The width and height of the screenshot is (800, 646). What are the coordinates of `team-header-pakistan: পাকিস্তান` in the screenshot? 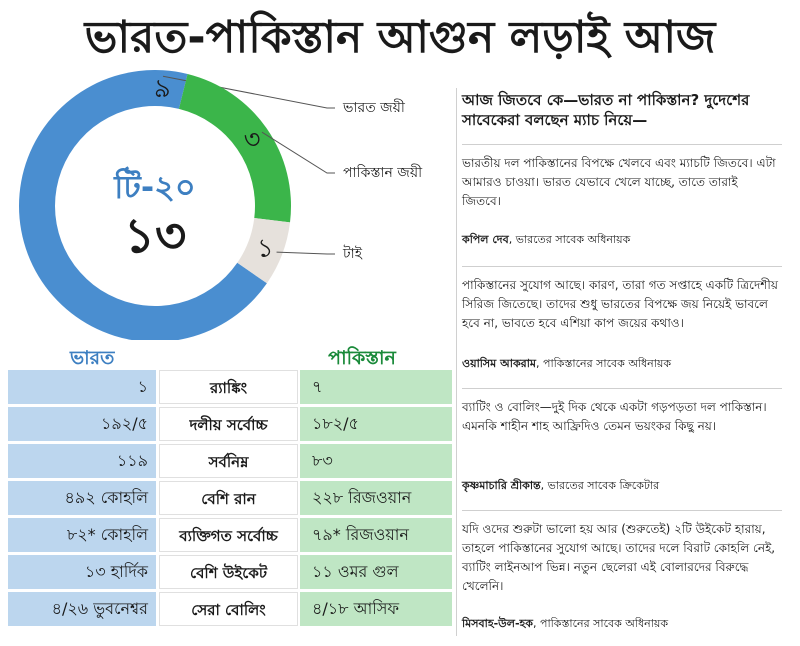 It's located at (362, 358).